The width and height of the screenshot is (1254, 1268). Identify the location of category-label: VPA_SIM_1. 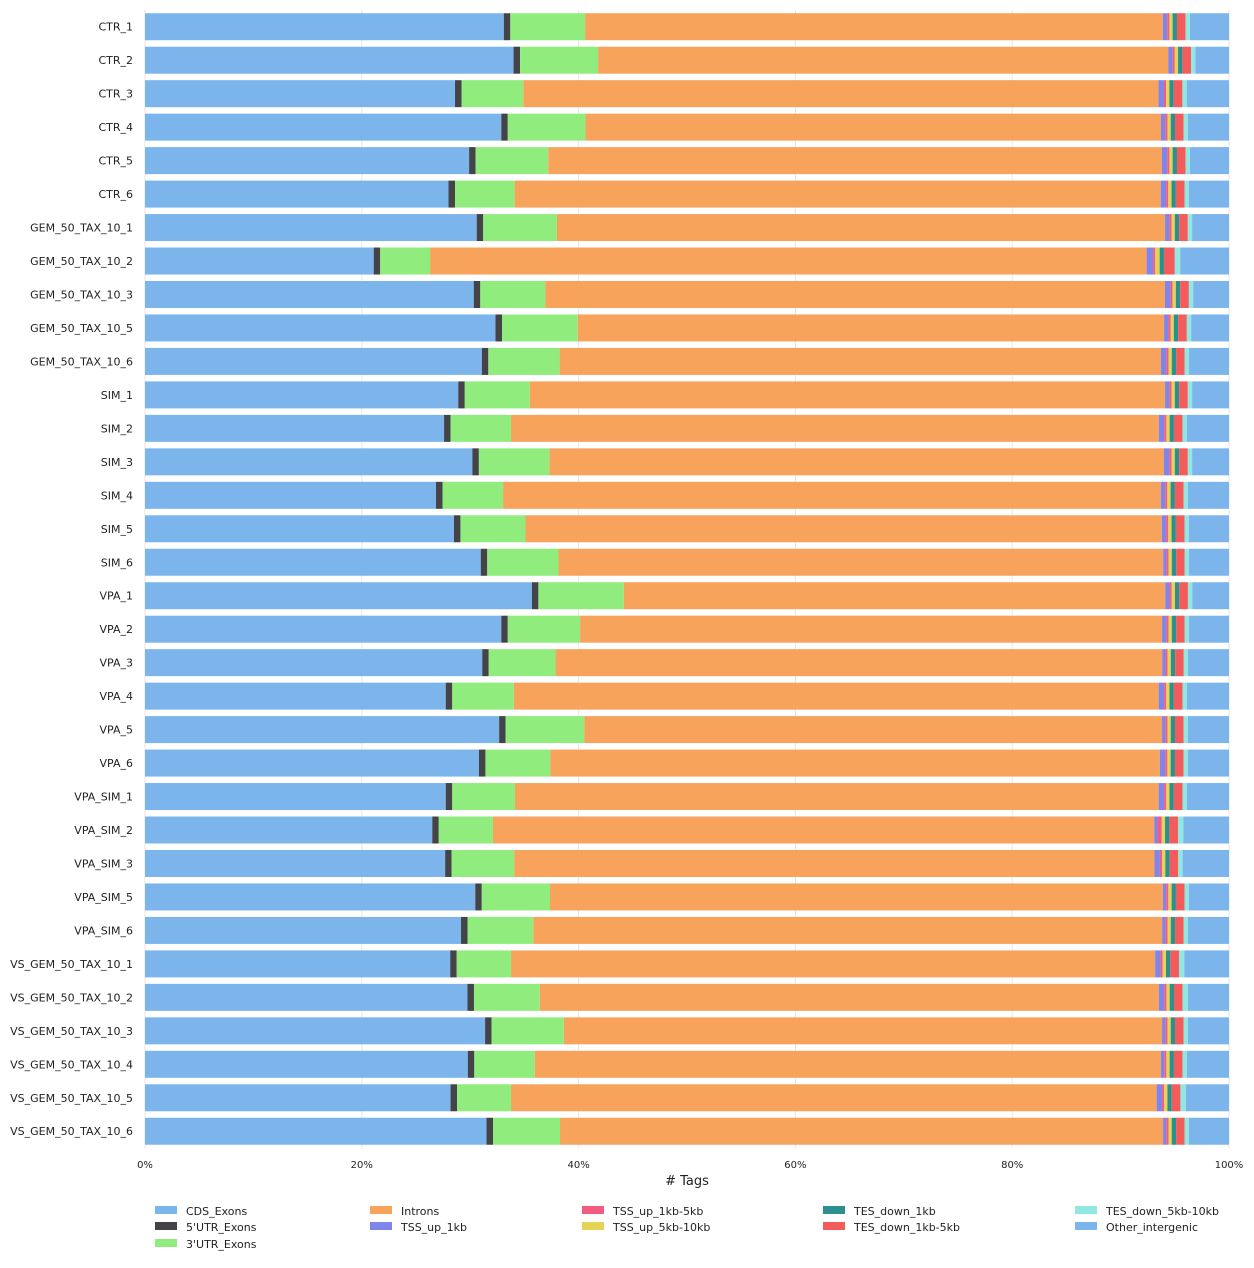
(103, 797).